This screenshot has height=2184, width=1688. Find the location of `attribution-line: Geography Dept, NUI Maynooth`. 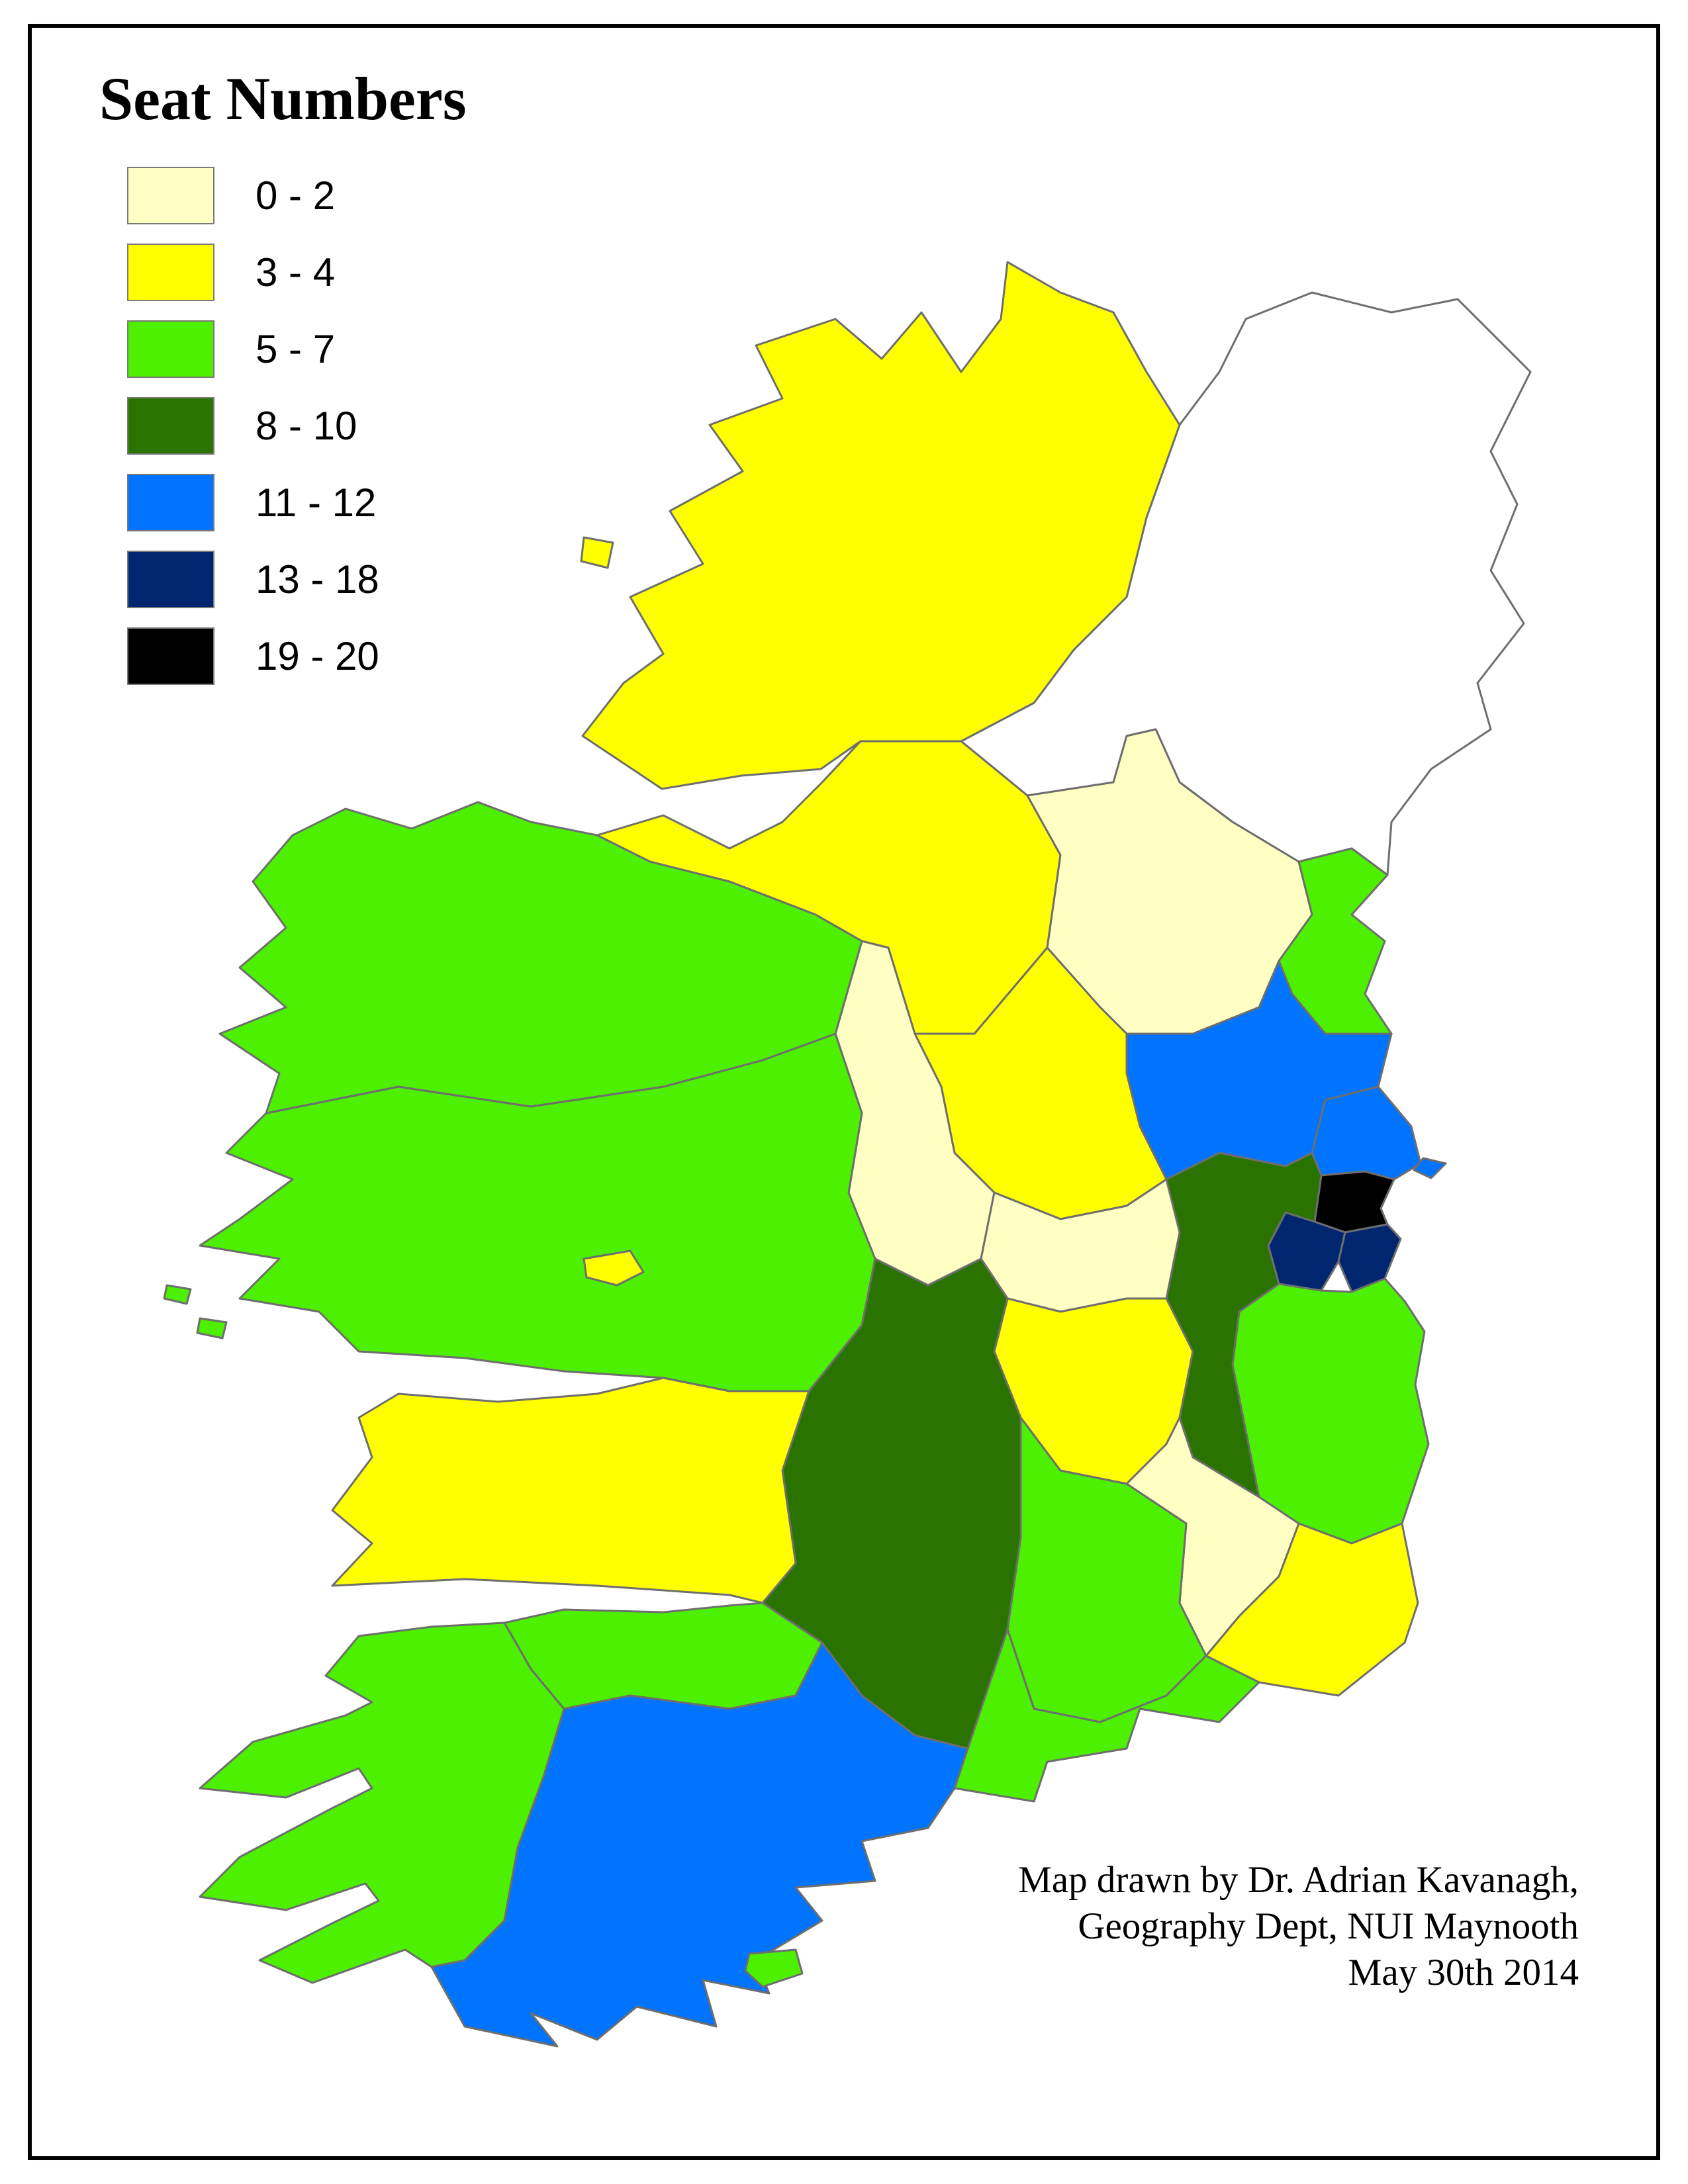

attribution-line: Geography Dept, NUI Maynooth is located at coordinates (1328, 1926).